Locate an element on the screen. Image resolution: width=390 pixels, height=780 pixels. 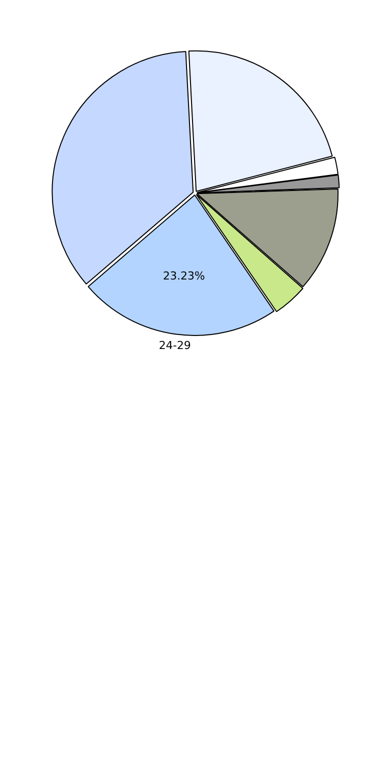
data-label: 23.23% is located at coordinates (184, 275).